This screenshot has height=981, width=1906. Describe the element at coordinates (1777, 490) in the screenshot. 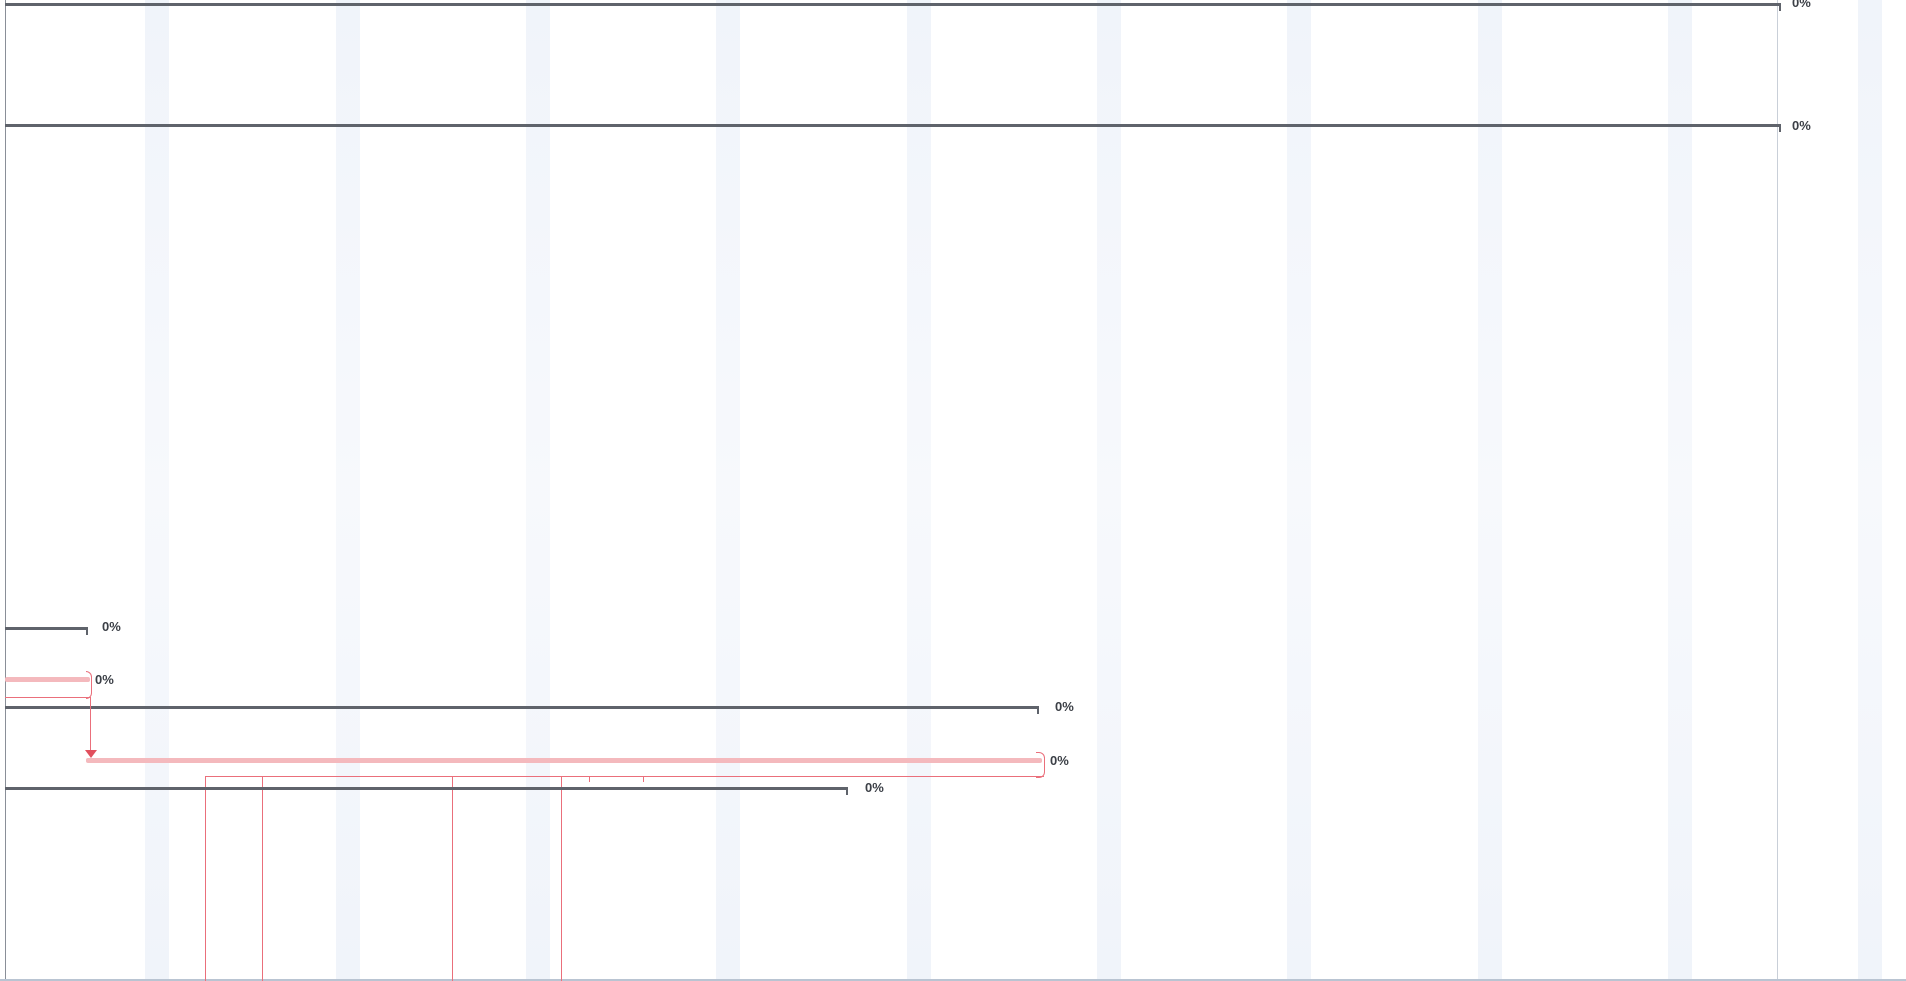

I see `grid-right-border` at that location.